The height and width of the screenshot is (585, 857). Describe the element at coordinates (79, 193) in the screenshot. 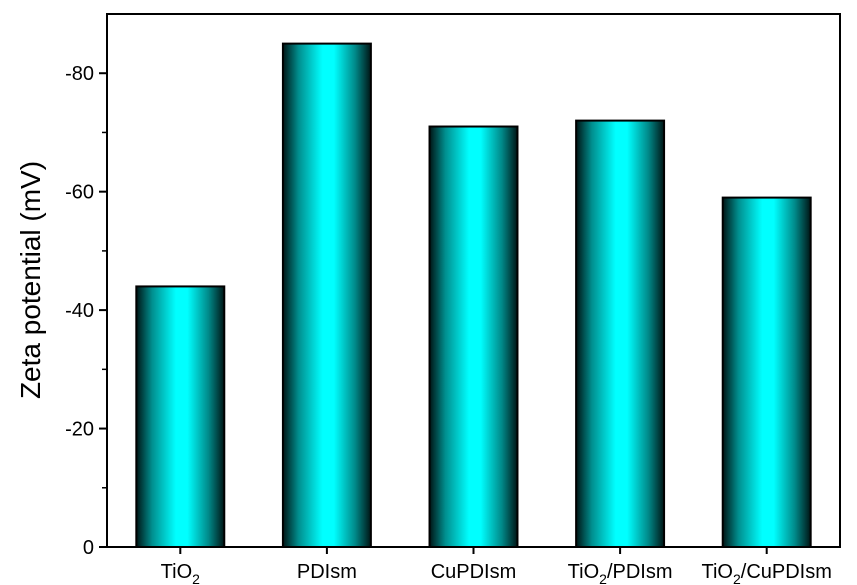

I see `y-tick-label: -60` at that location.